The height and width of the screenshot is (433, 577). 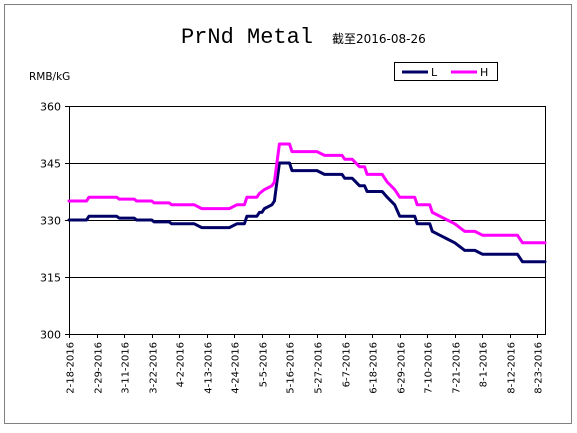 What do you see at coordinates (181, 364) in the screenshot?
I see `x-tick-label: 4-2-2016` at bounding box center [181, 364].